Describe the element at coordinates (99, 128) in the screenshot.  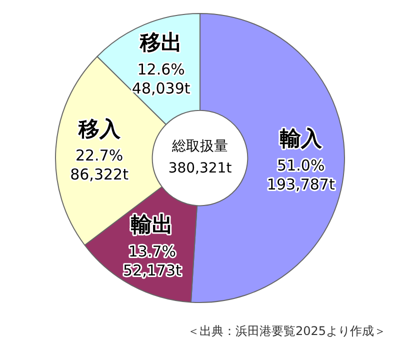
I see `slice-label: 移入` at that location.